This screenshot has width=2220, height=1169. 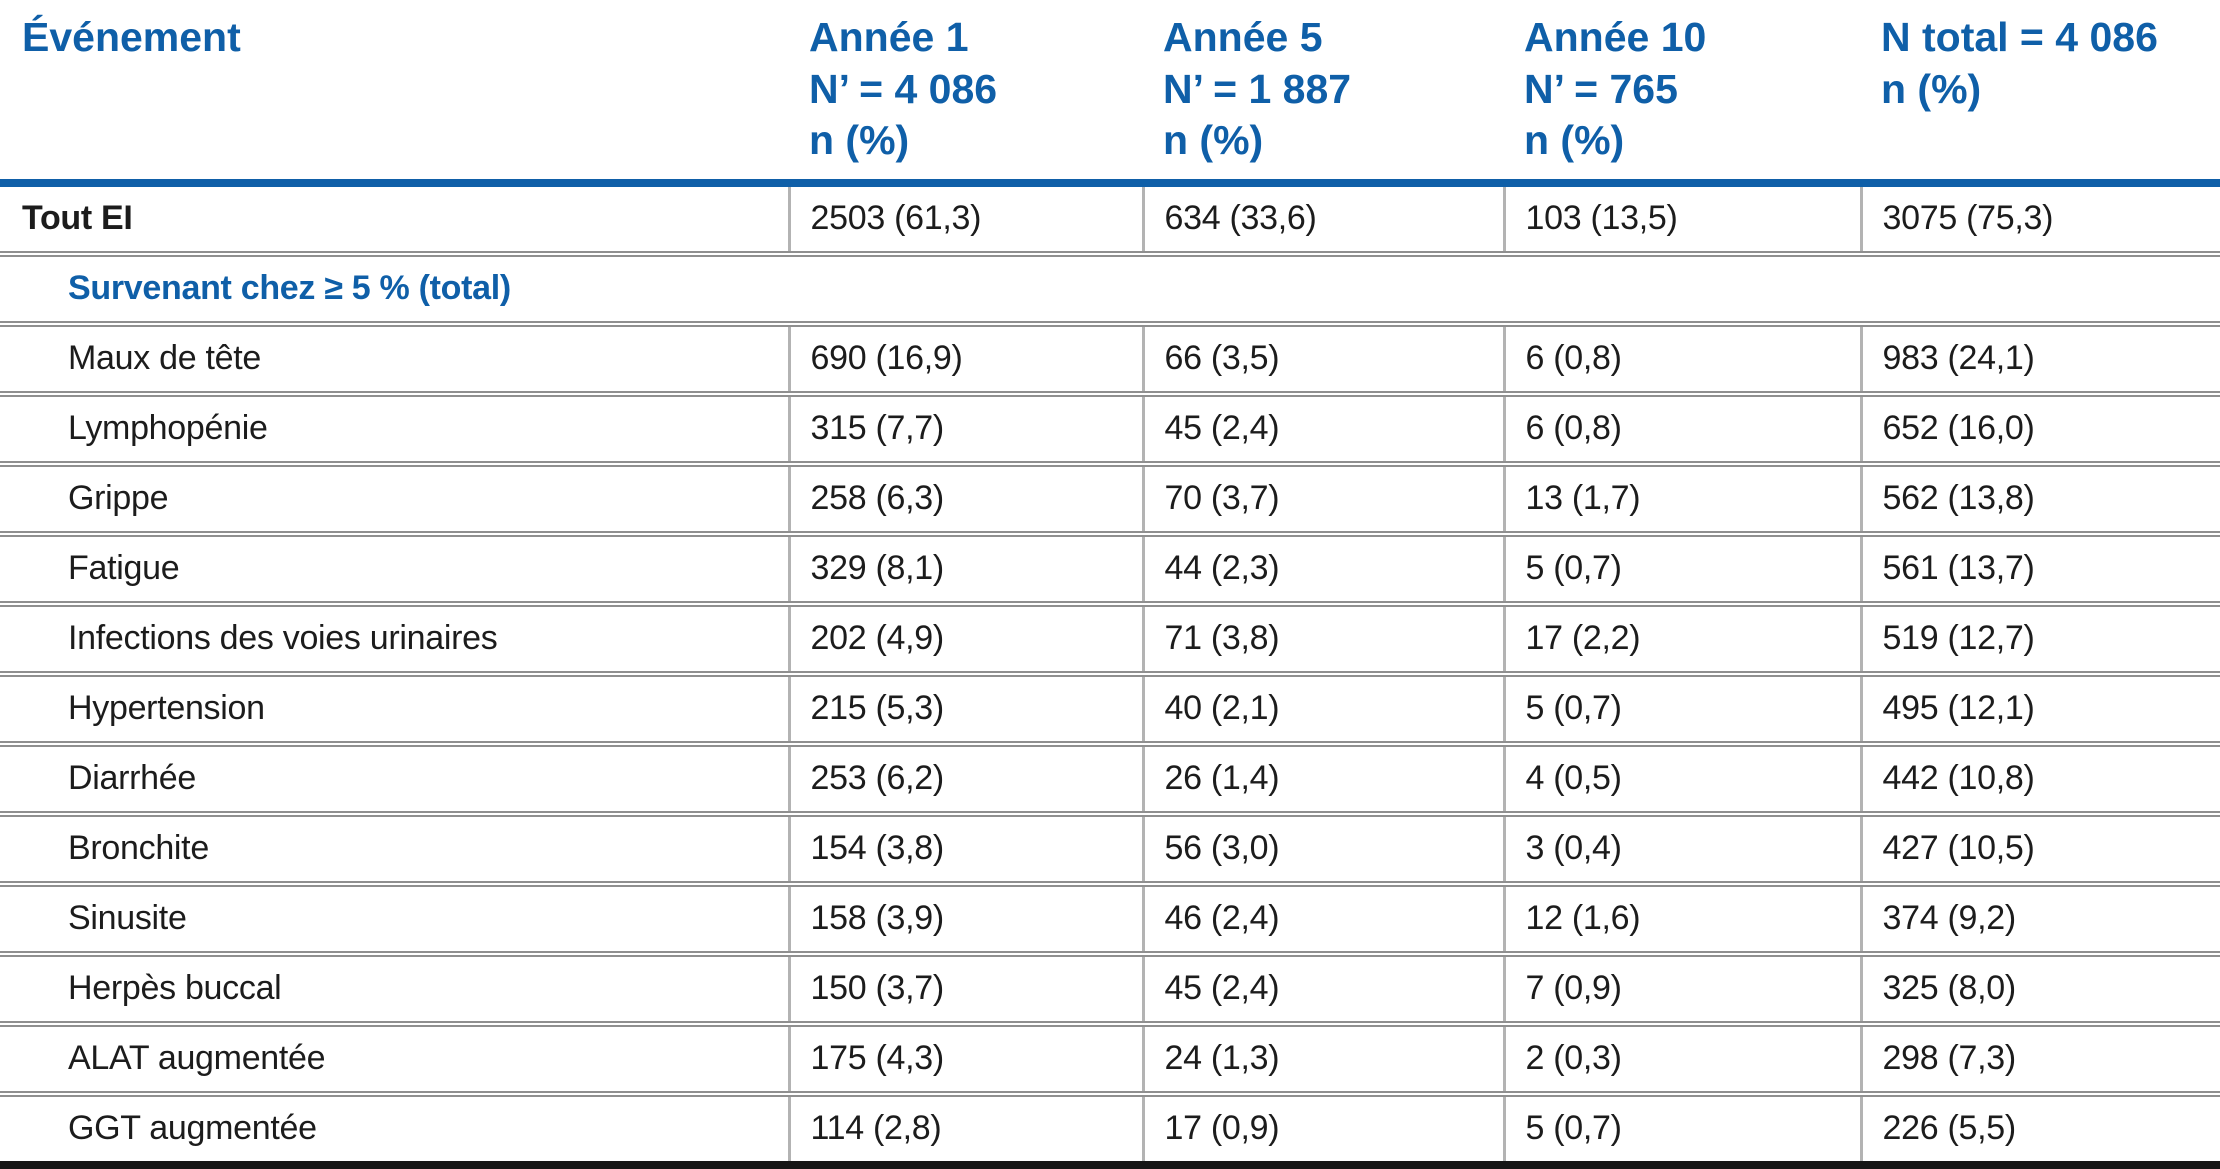 I want to click on table-row: Survenant chez ≥ 5 % (total), so click(x=1110, y=287).